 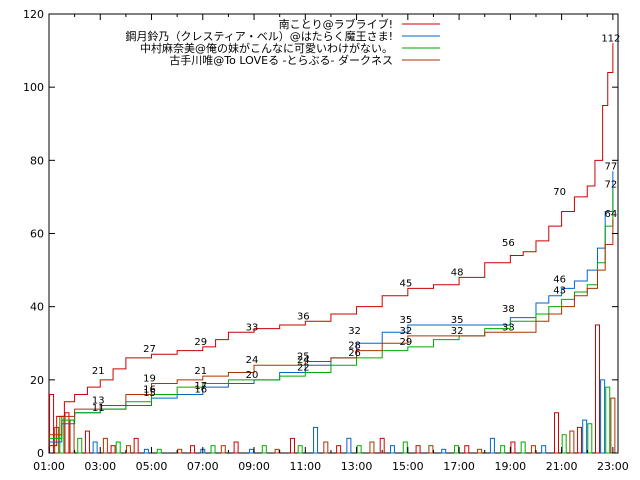 I want to click on x-tick-label: 05:00, so click(x=152, y=466).